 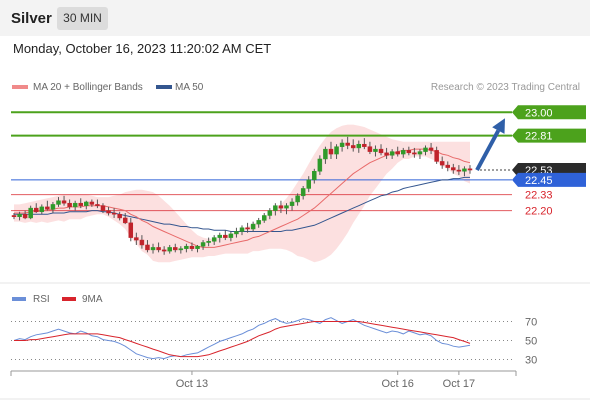 I want to click on timeframe-button: 30 MIN, so click(x=82, y=18).